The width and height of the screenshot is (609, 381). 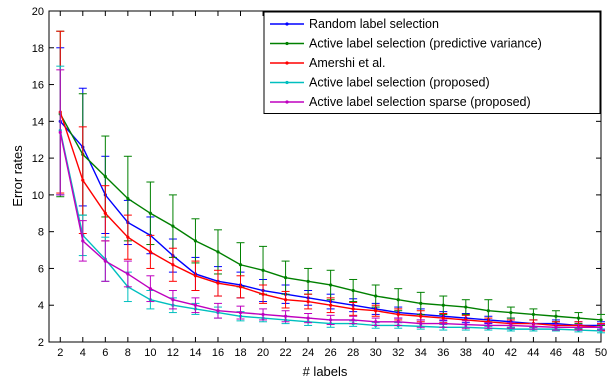 I want to click on y-tick-label: 2, so click(x=41, y=343).